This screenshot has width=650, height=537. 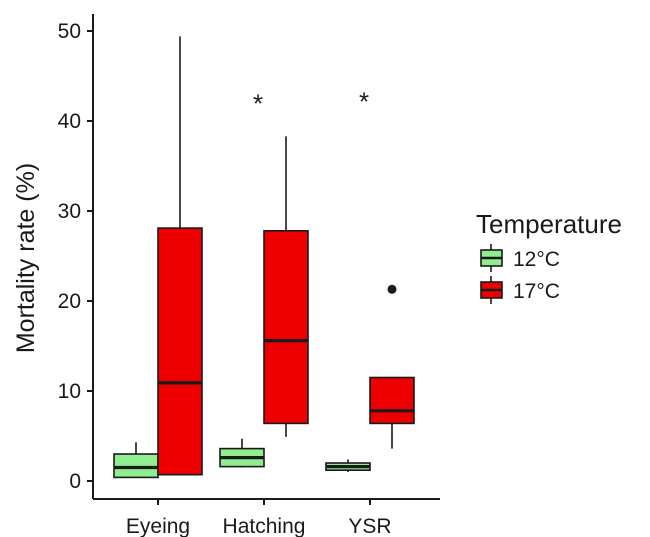 What do you see at coordinates (158, 526) in the screenshot?
I see `x-tick-label: Eyeing` at bounding box center [158, 526].